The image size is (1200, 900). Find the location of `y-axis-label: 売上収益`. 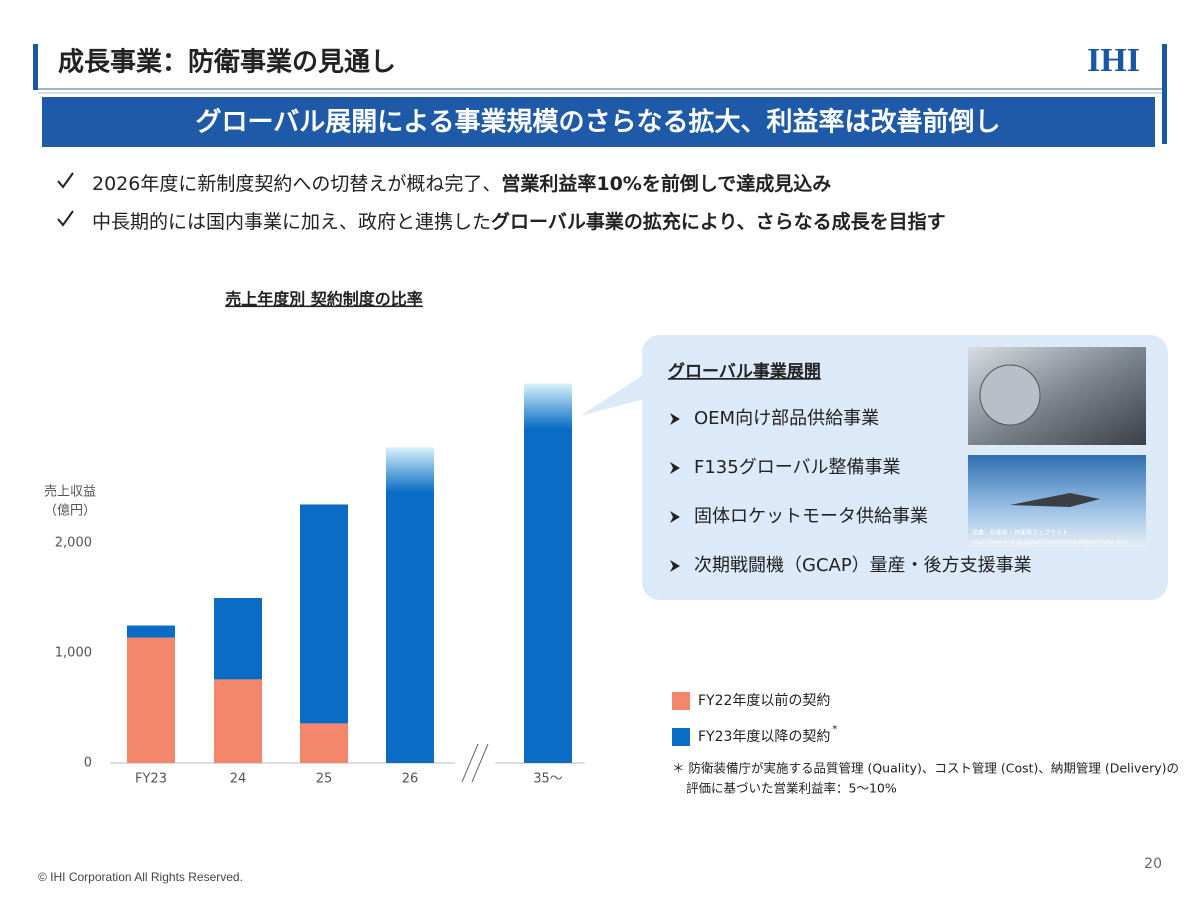

y-axis-label: 売上収益 is located at coordinates (70, 492).